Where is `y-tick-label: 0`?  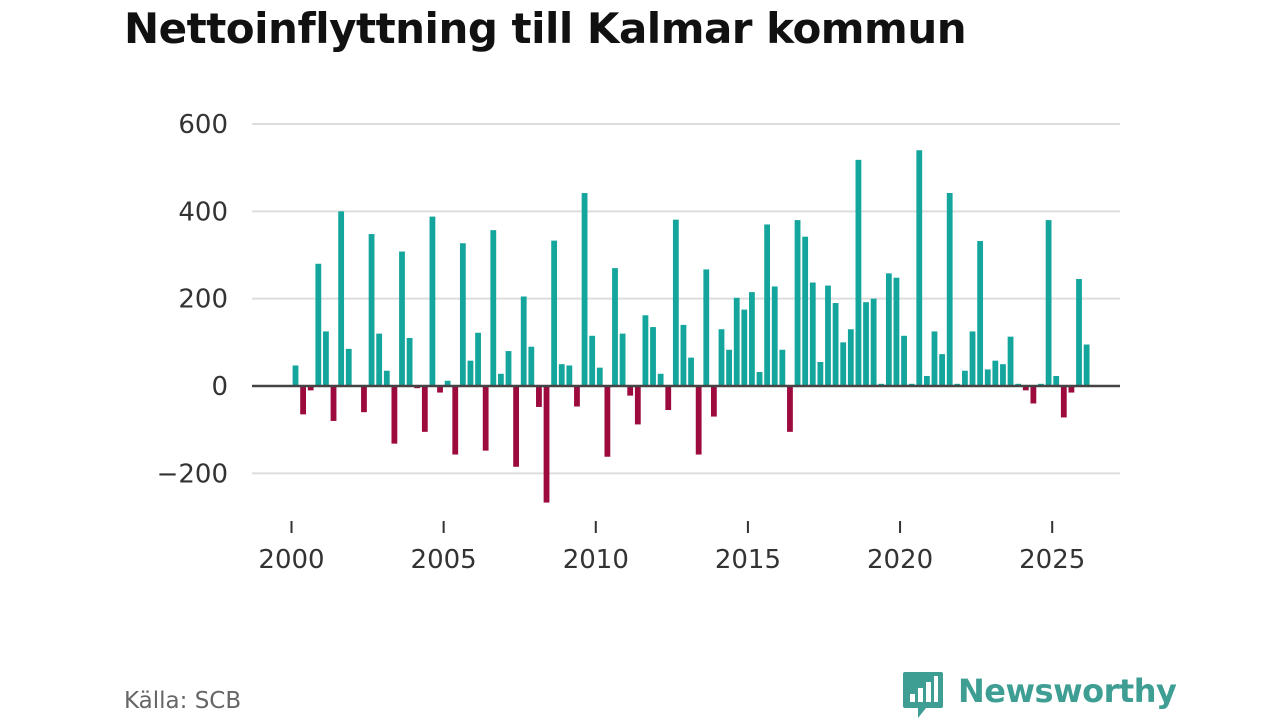 y-tick-label: 0 is located at coordinates (219, 387).